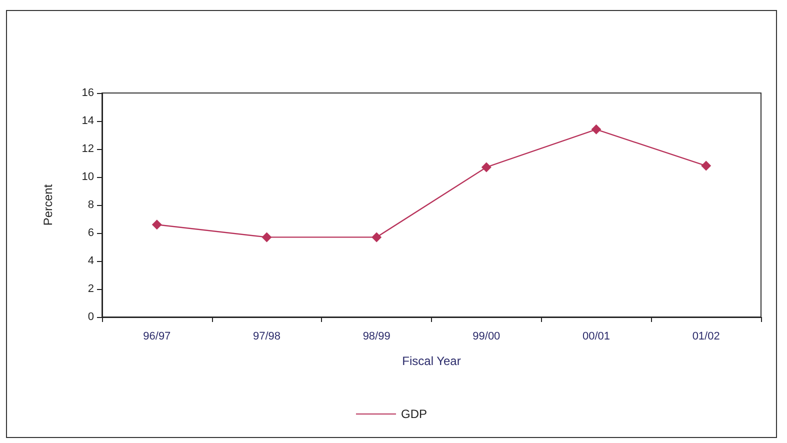  I want to click on y-tick-label: 8, so click(91, 205).